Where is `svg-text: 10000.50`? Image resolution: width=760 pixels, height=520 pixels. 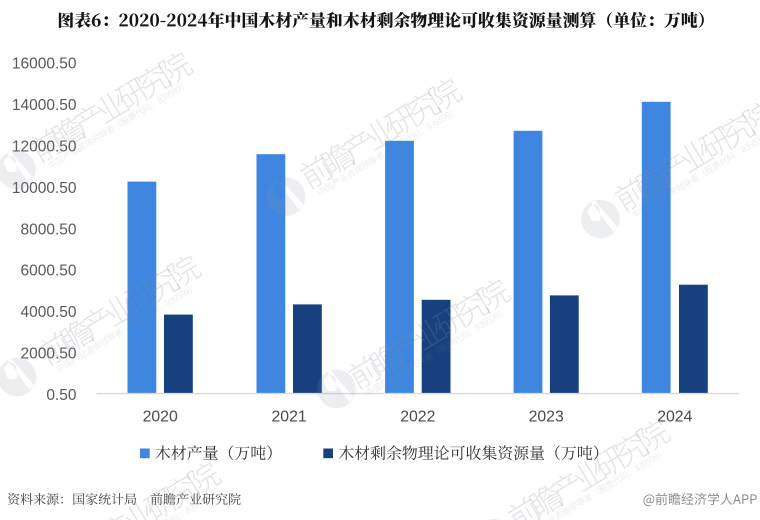 svg-text: 10000.50 is located at coordinates (44, 188).